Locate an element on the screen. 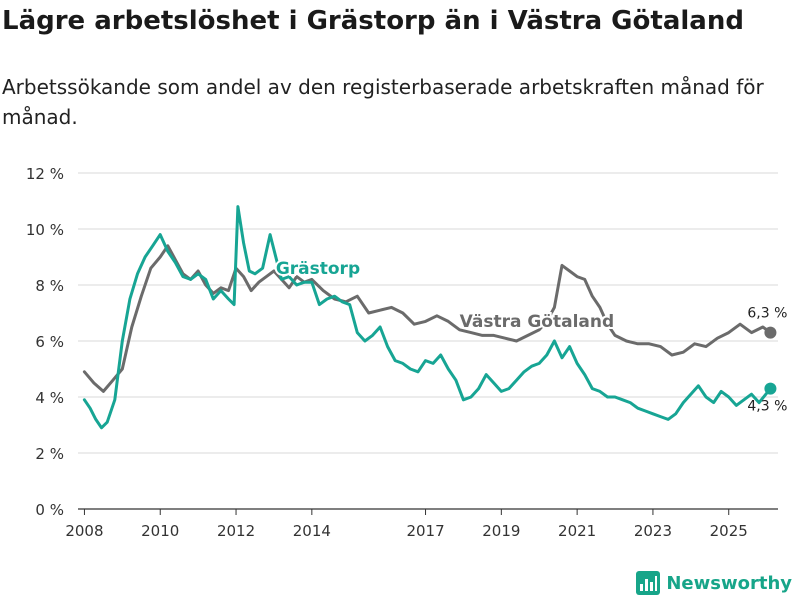 The image size is (800, 600). series-name-annotation: Grästorp is located at coordinates (318, 269).